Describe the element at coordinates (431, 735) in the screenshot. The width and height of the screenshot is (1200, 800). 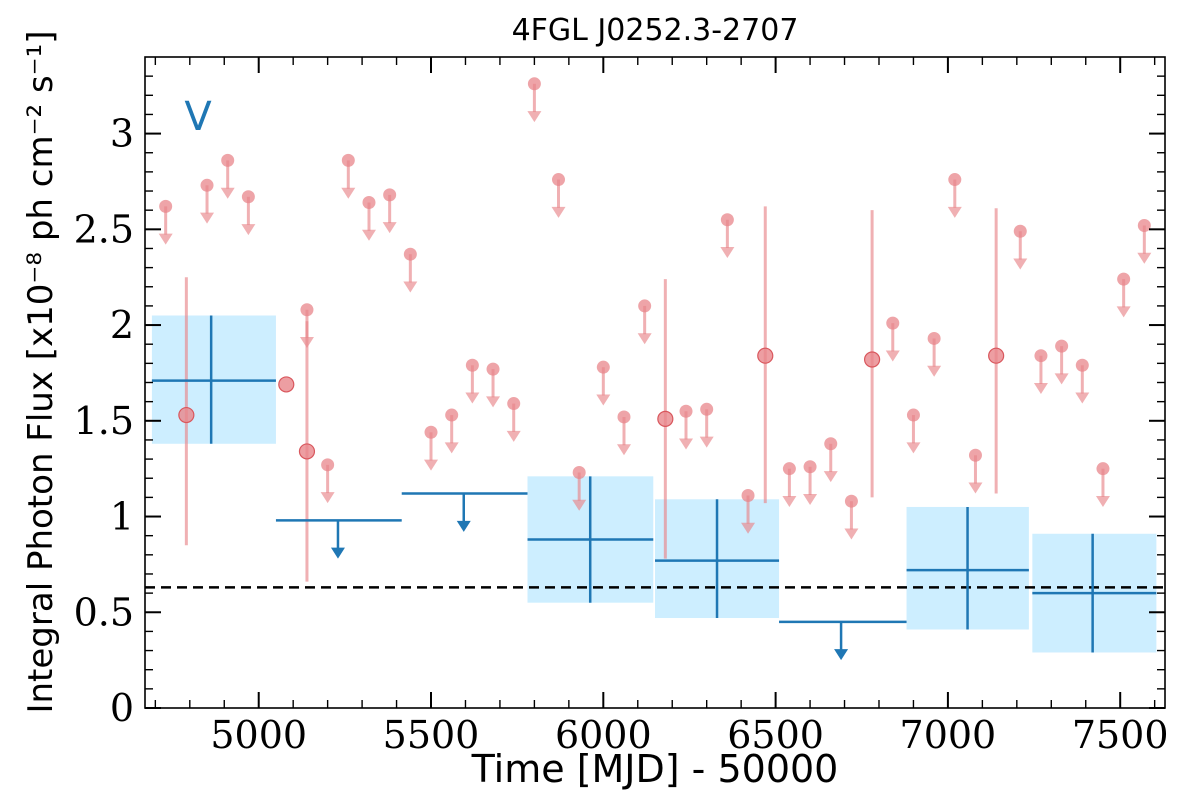
I see `x-tick-label: 5500` at that location.